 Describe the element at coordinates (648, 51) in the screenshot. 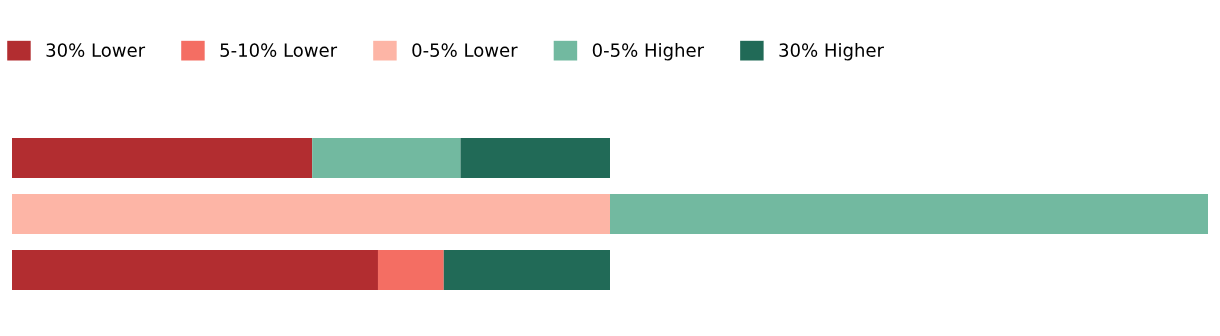

I see `legend-label: 0-5% Higher` at that location.